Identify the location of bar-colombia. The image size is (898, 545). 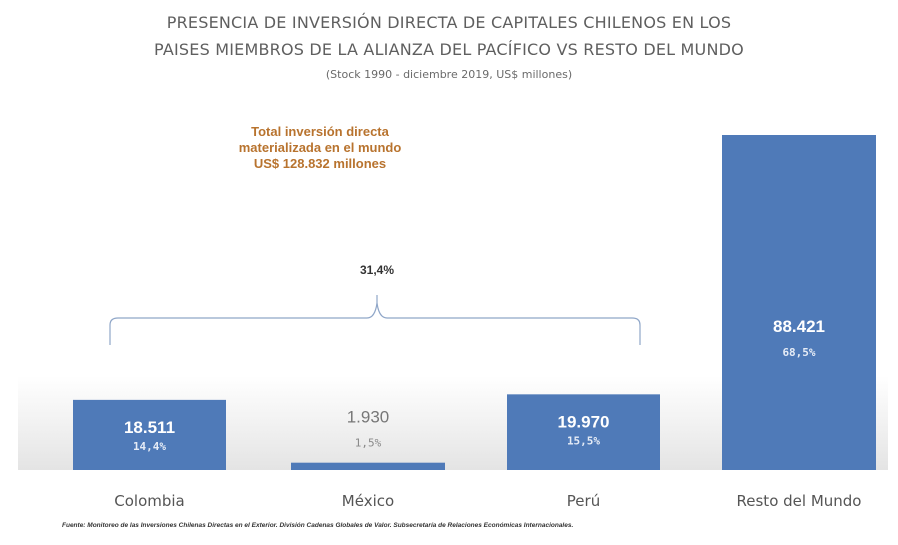
(149, 434).